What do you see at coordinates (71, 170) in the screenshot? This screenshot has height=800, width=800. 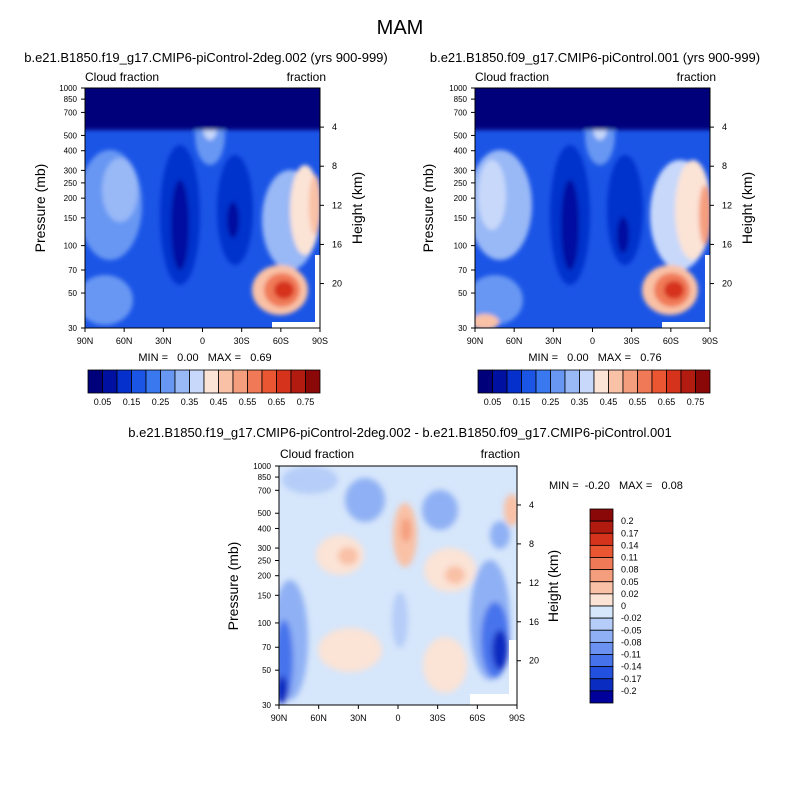 I see `y-tick-label: 300` at bounding box center [71, 170].